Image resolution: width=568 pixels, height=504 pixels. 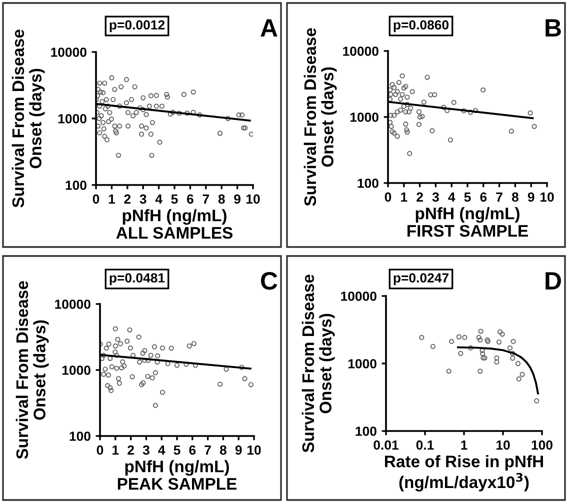 What do you see at coordinates (553, 281) in the screenshot?
I see `text: D` at bounding box center [553, 281].